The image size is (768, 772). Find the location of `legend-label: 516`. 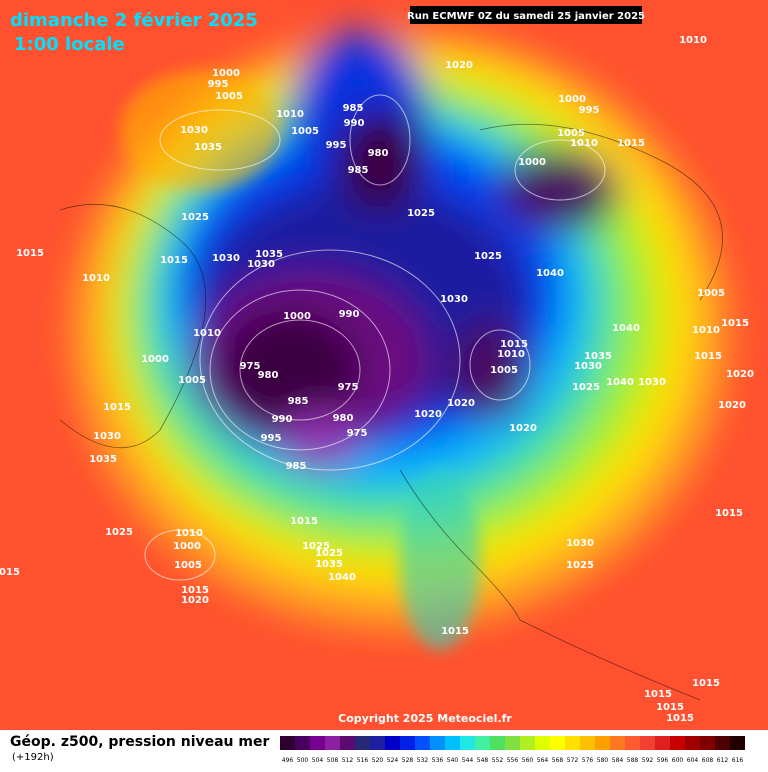

legend-label: 516 is located at coordinates (363, 760).